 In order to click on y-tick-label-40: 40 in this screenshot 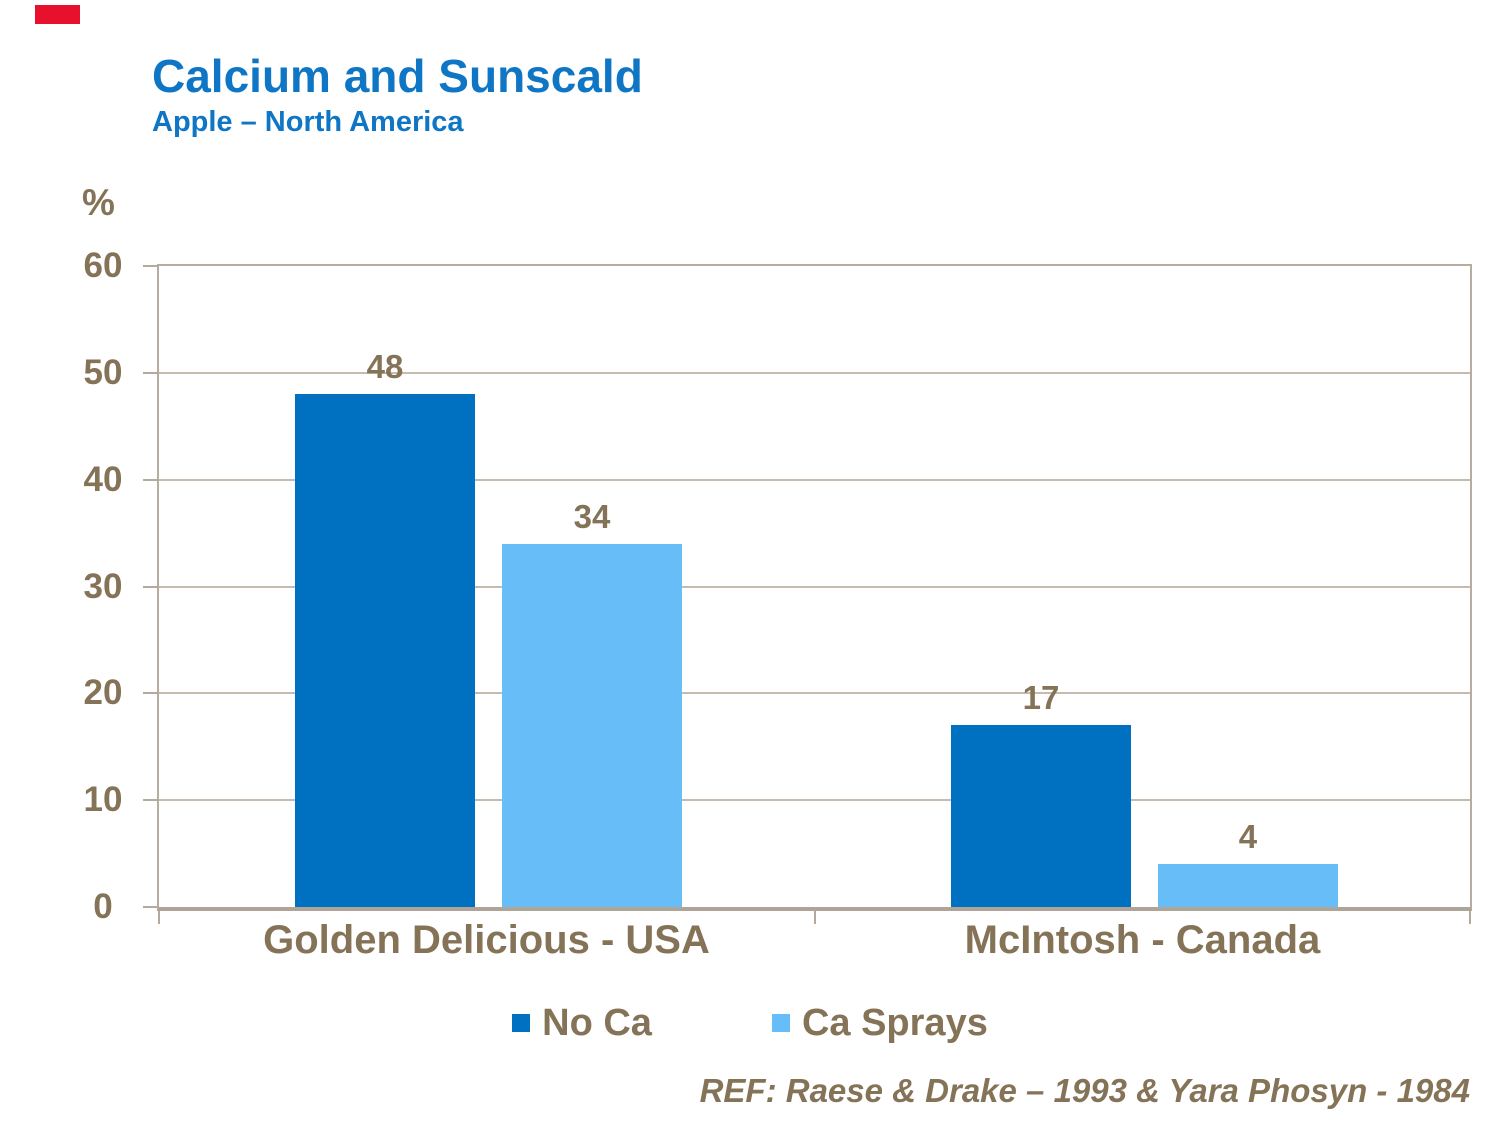, I will do `click(103, 479)`.